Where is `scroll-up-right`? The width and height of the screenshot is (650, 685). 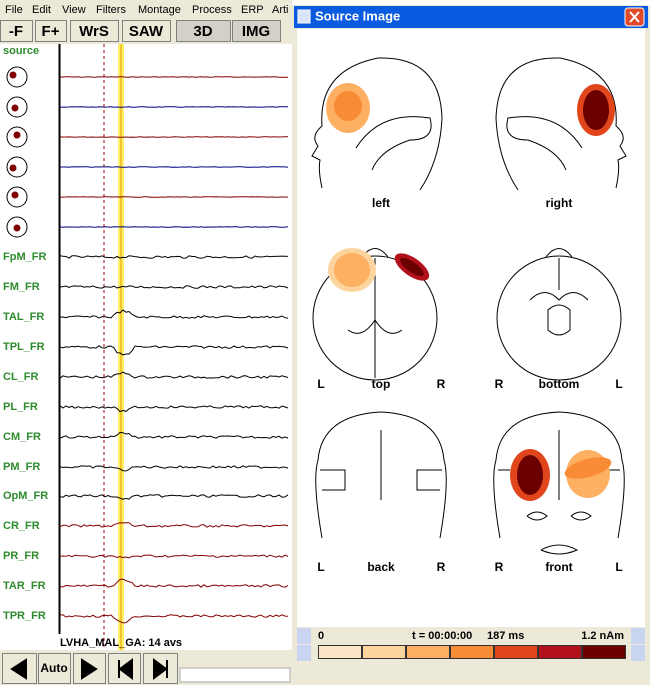 scroll-up-right is located at coordinates (638, 636).